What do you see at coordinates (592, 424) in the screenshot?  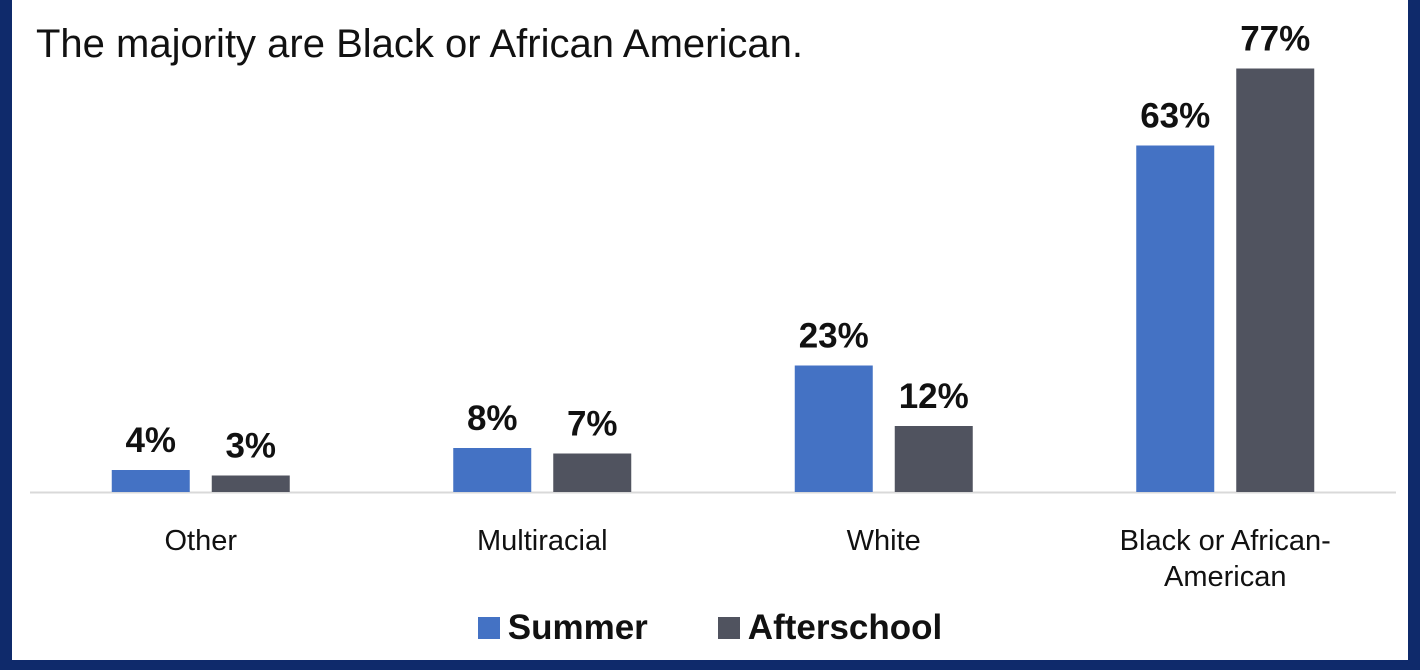 I see `data-label-afterschool-1: 7%` at bounding box center [592, 424].